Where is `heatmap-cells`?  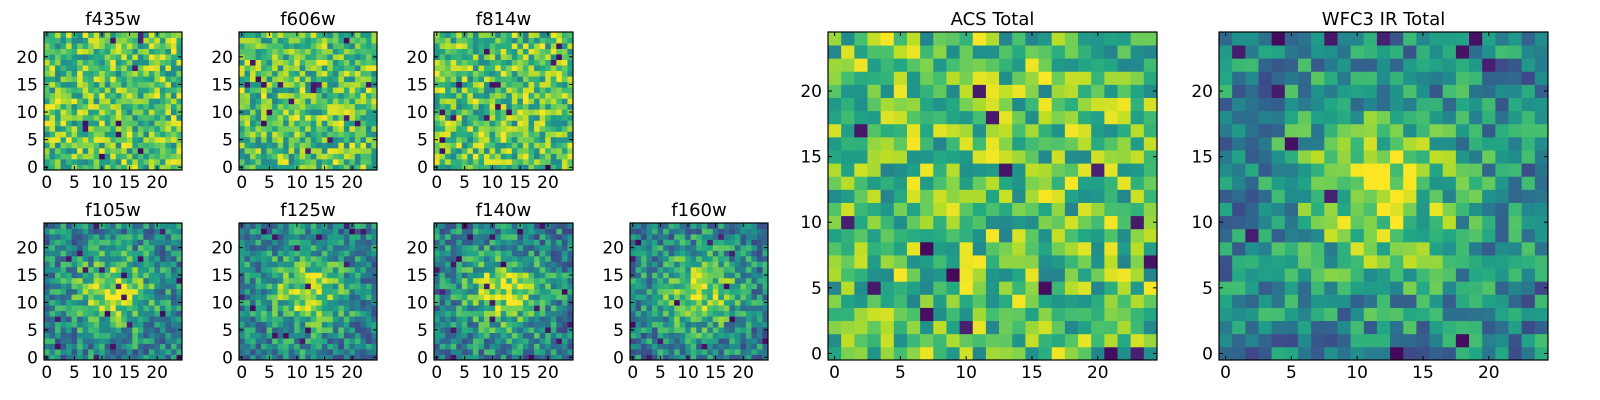
heatmap-cells is located at coordinates (504, 101).